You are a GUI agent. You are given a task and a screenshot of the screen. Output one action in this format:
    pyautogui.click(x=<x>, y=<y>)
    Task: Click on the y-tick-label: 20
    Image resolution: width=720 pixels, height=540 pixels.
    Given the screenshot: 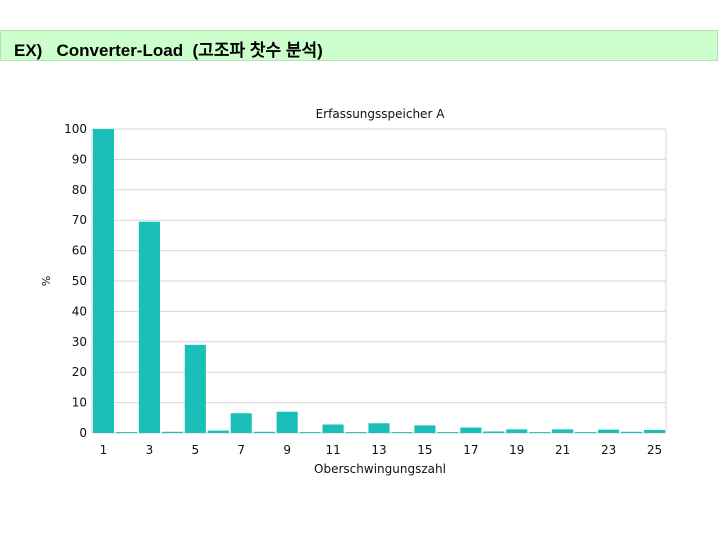 What is the action you would take?
    pyautogui.click(x=79, y=372)
    